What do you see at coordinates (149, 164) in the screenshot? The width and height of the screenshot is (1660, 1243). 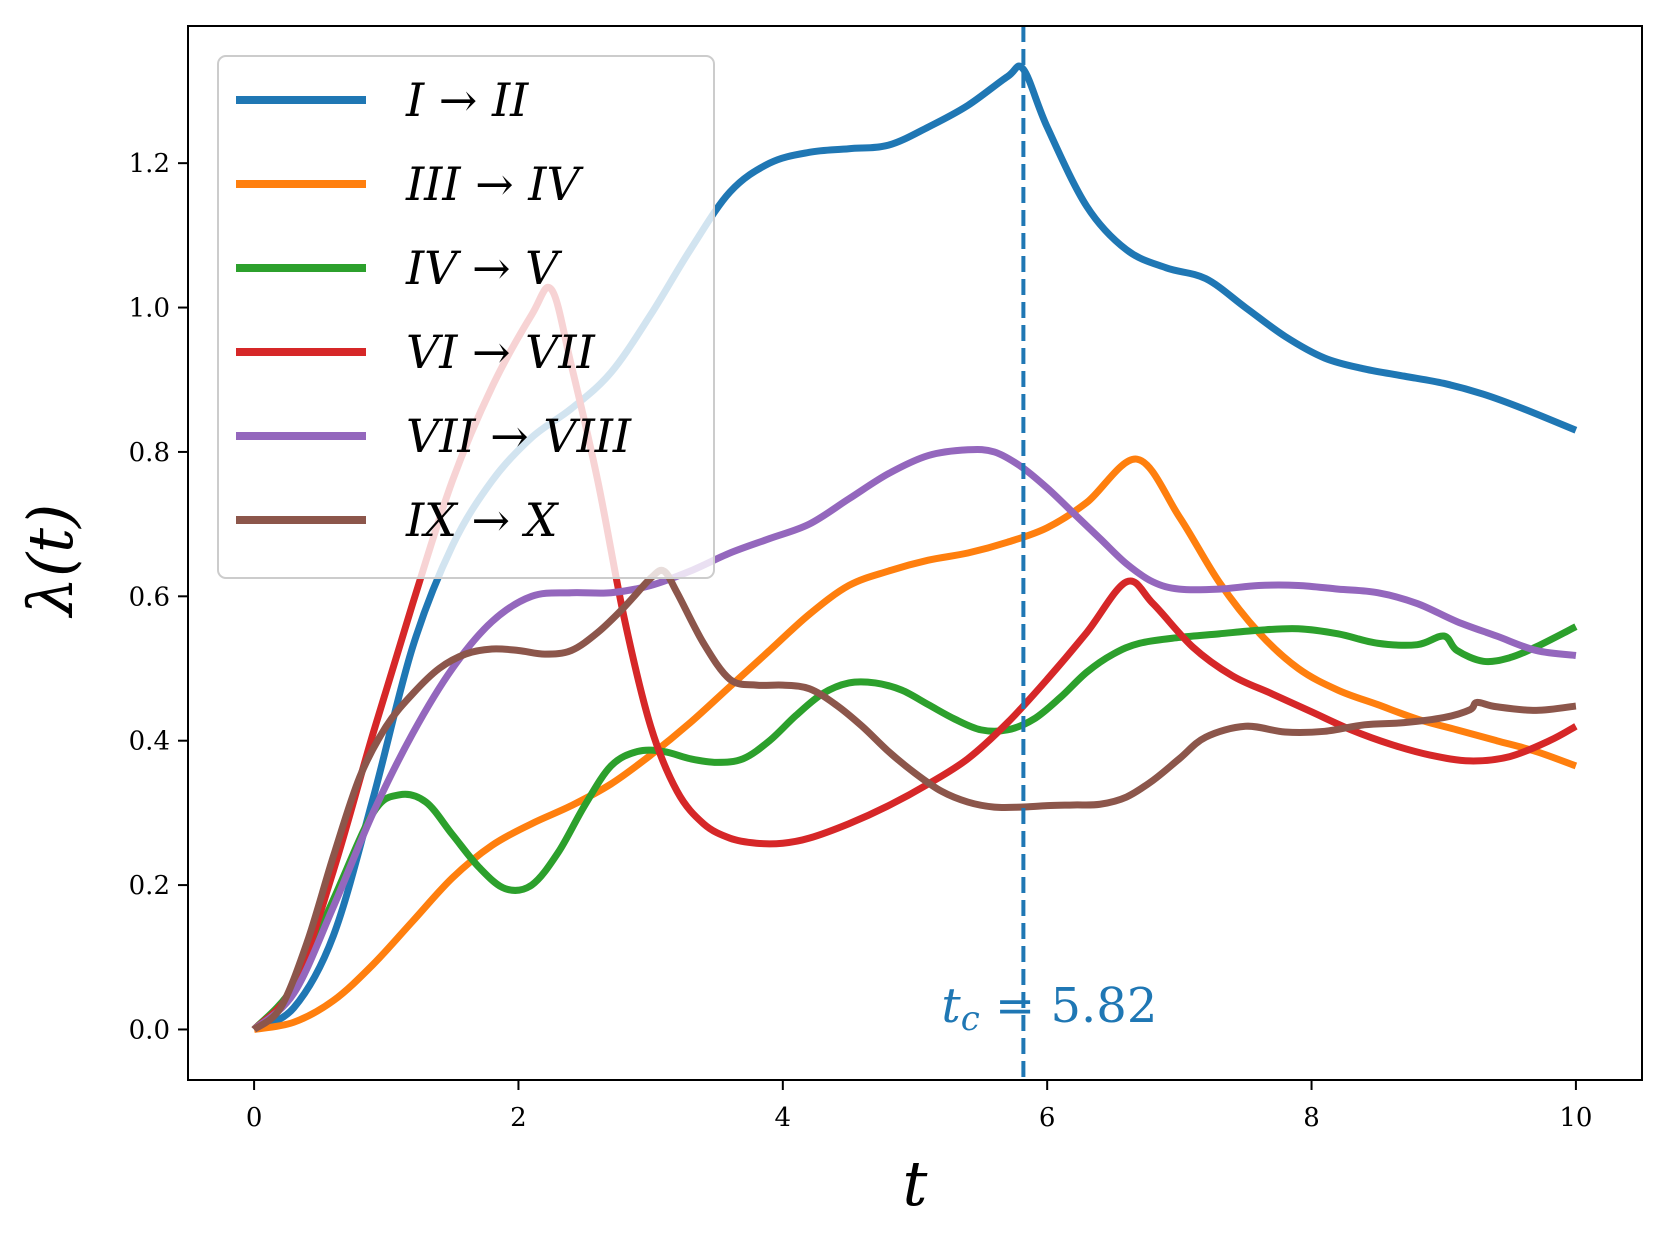 I see `y-tick-label-6: 1.2` at bounding box center [149, 164].